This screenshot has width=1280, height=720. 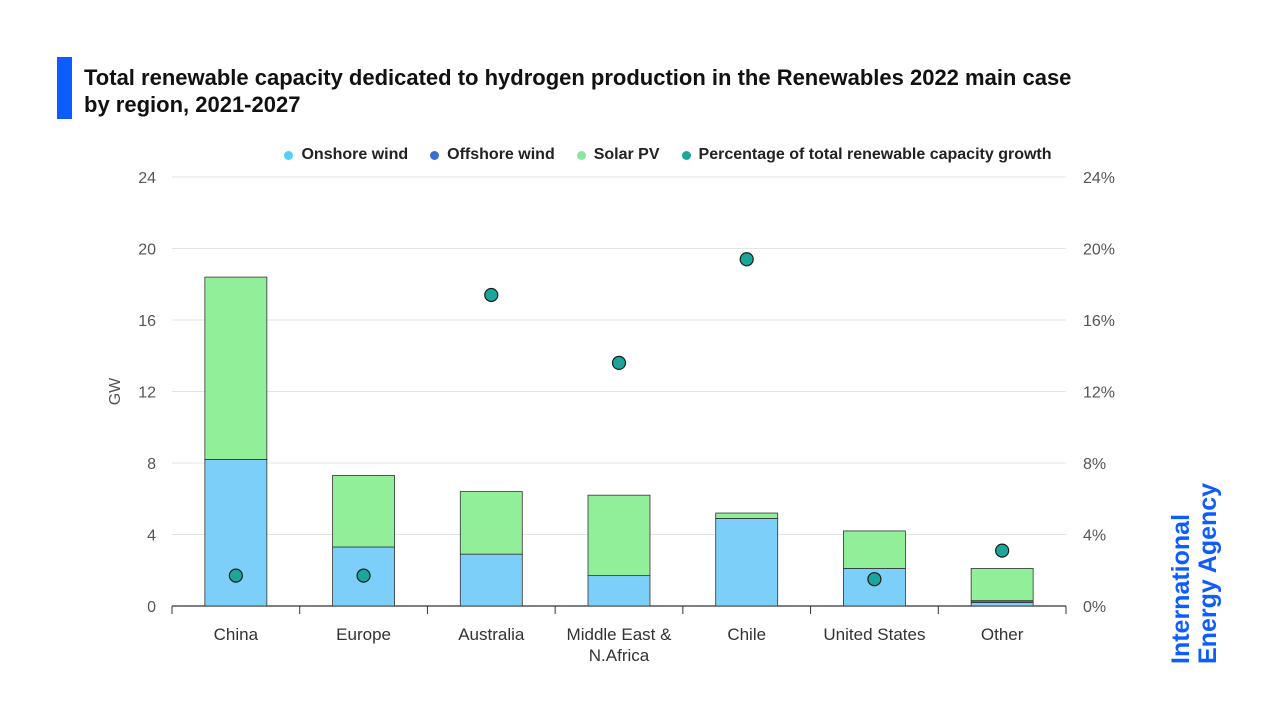 I want to click on legend-label-solar-pv: Solar PV, so click(x=626, y=154).